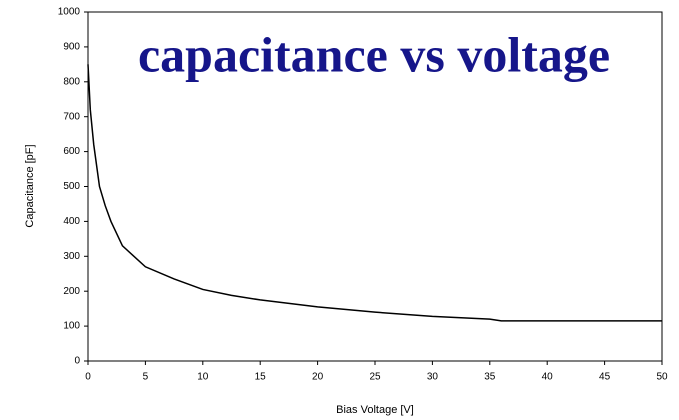  Describe the element at coordinates (30, 185) in the screenshot. I see `y-axis-label: Capacitance [pF]` at that location.